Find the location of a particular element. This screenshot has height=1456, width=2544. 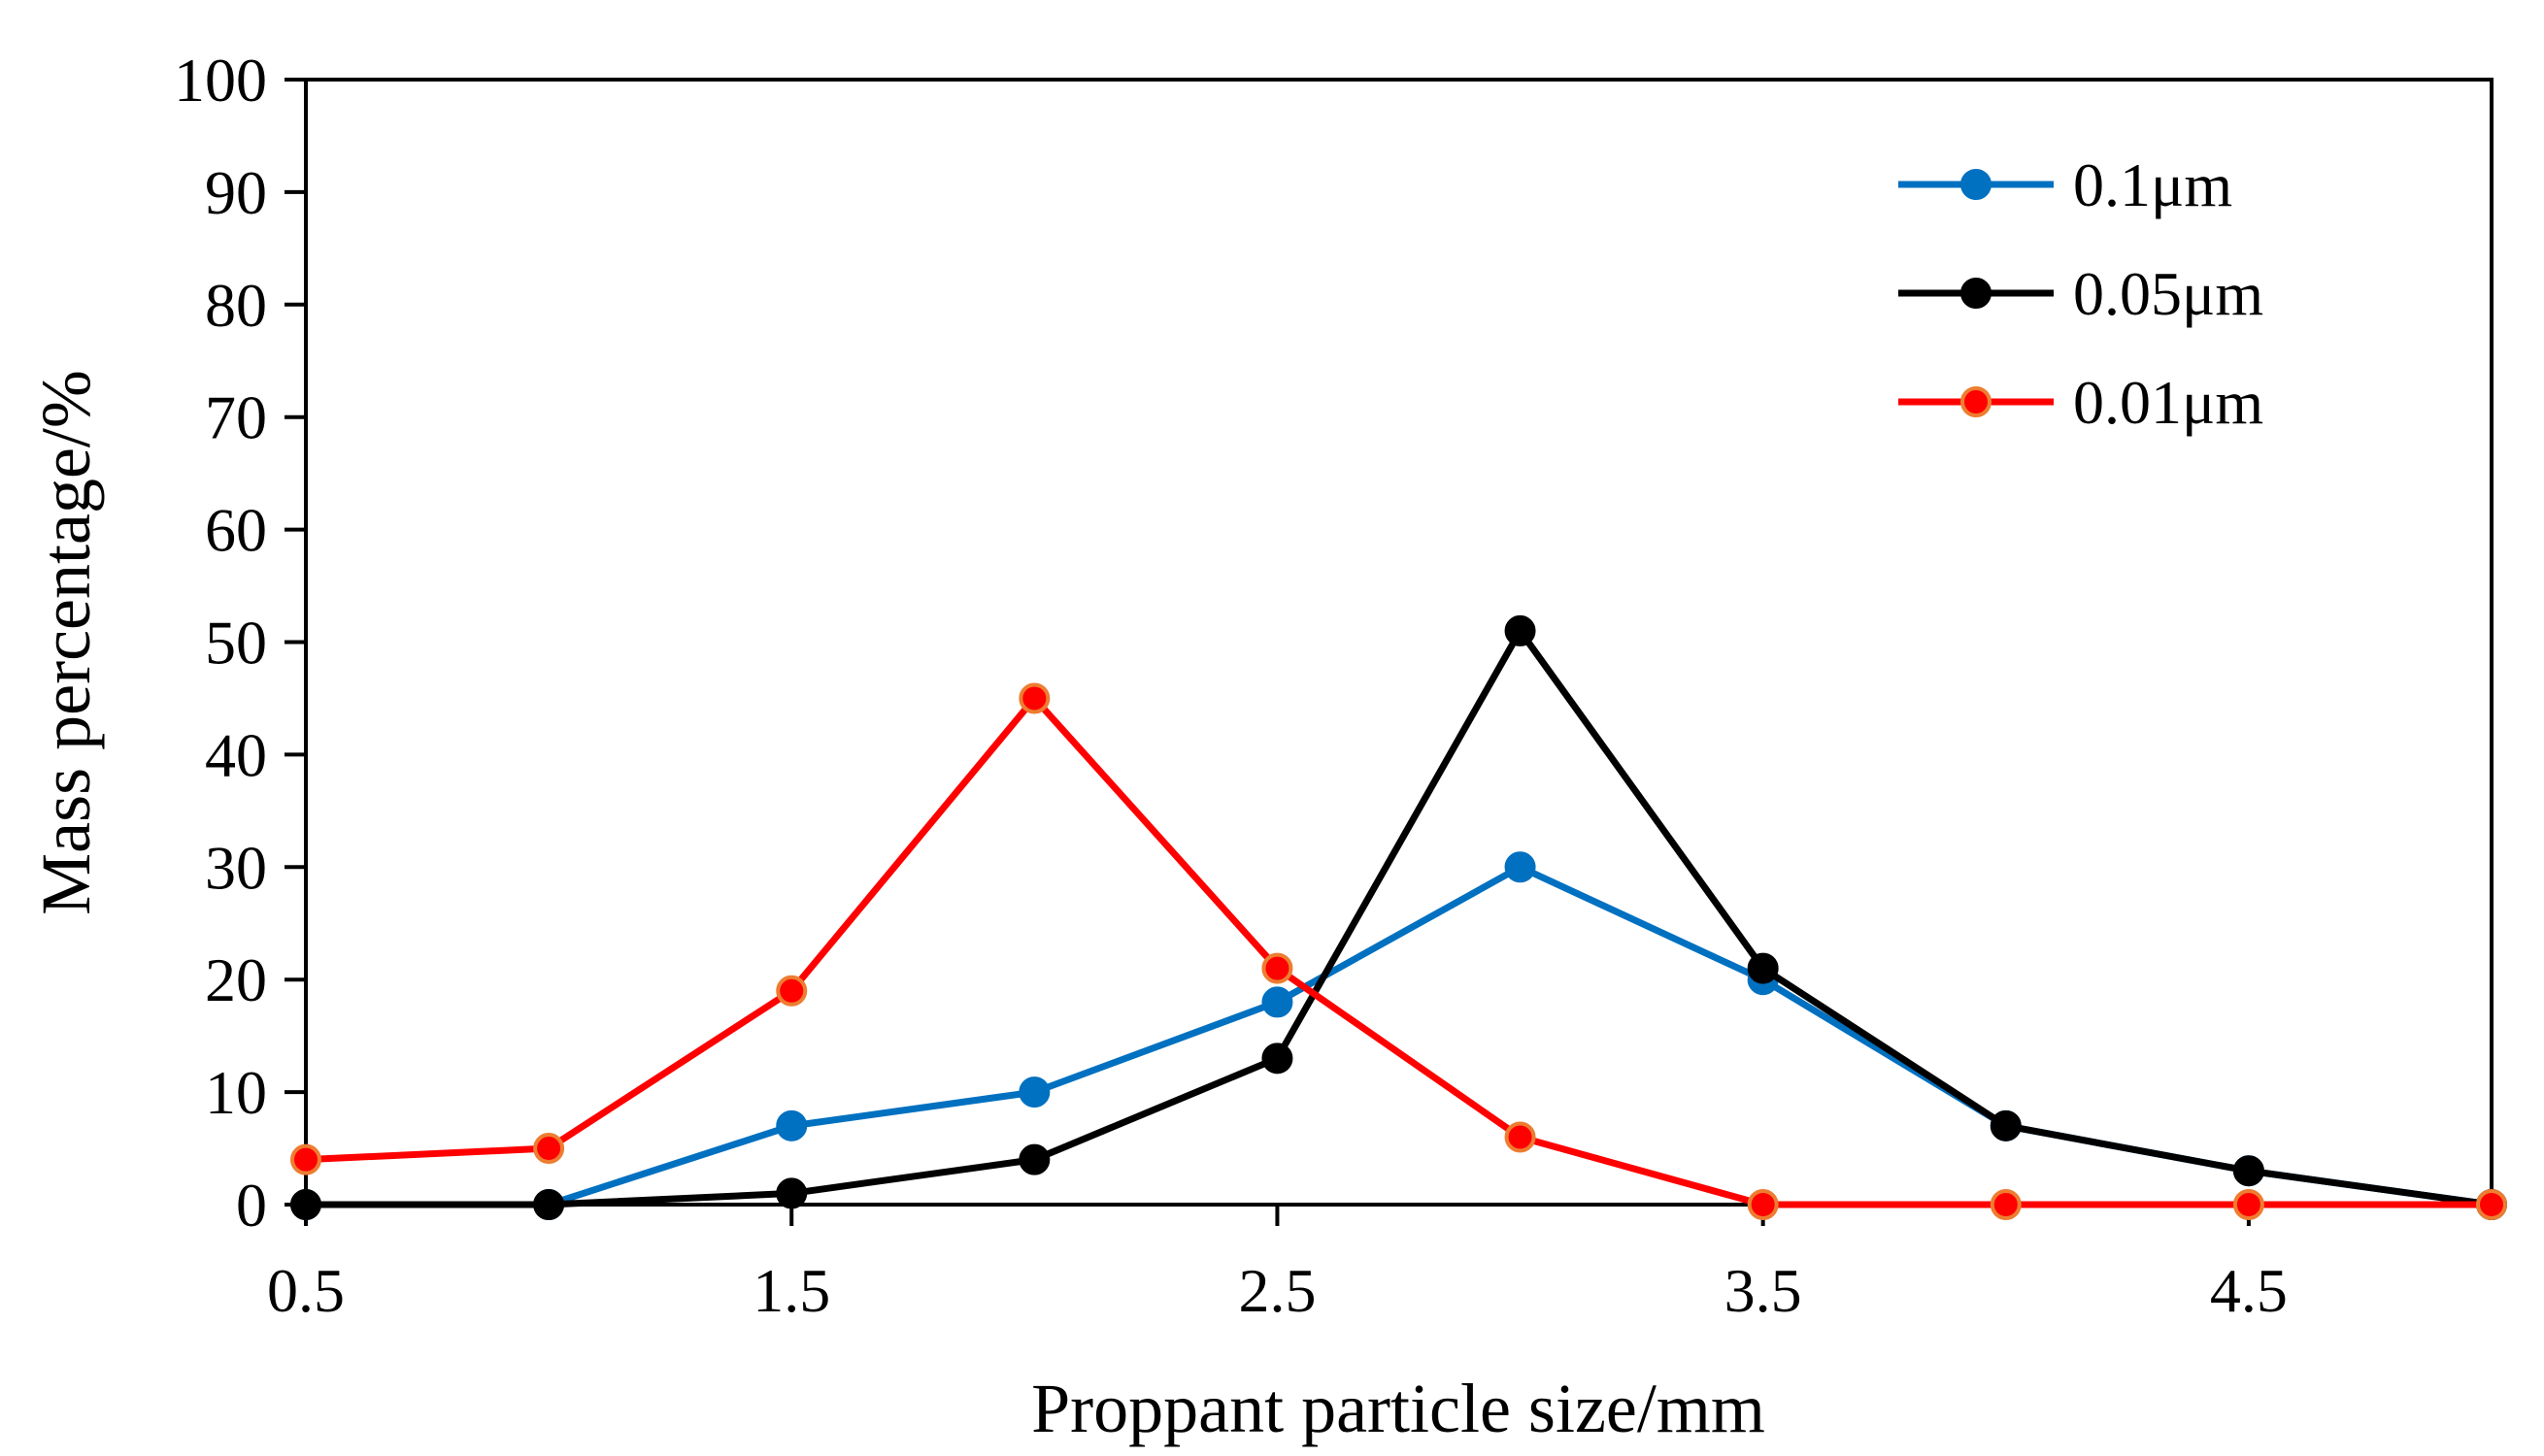

legend-item: 0.01μm is located at coordinates (2080, 402).